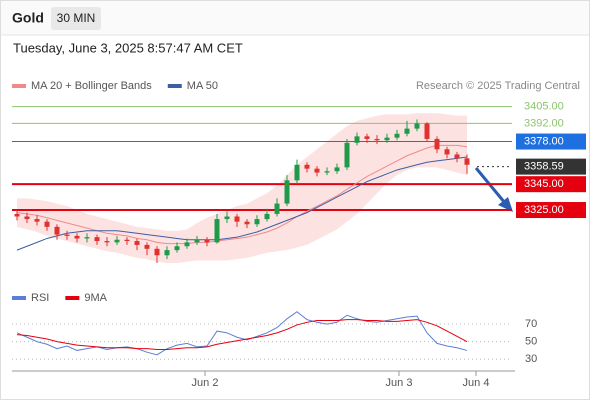 The height and width of the screenshot is (400, 590). What do you see at coordinates (202, 86) in the screenshot?
I see `legend-label: MA 50` at bounding box center [202, 86].